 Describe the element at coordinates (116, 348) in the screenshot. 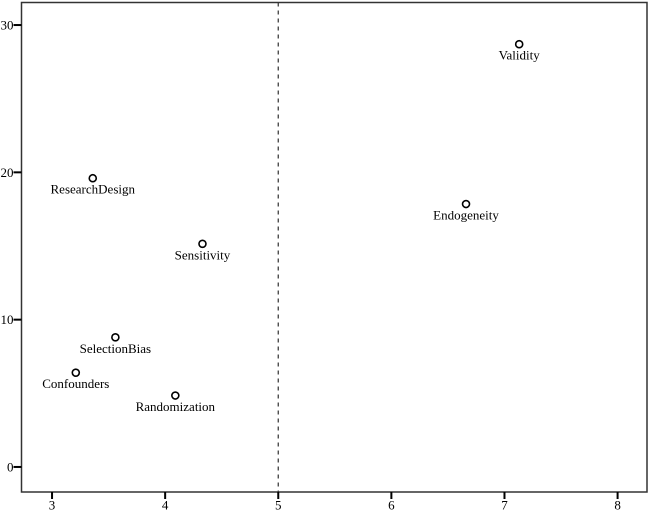

I see `data-point-label: SelectionBias` at that location.